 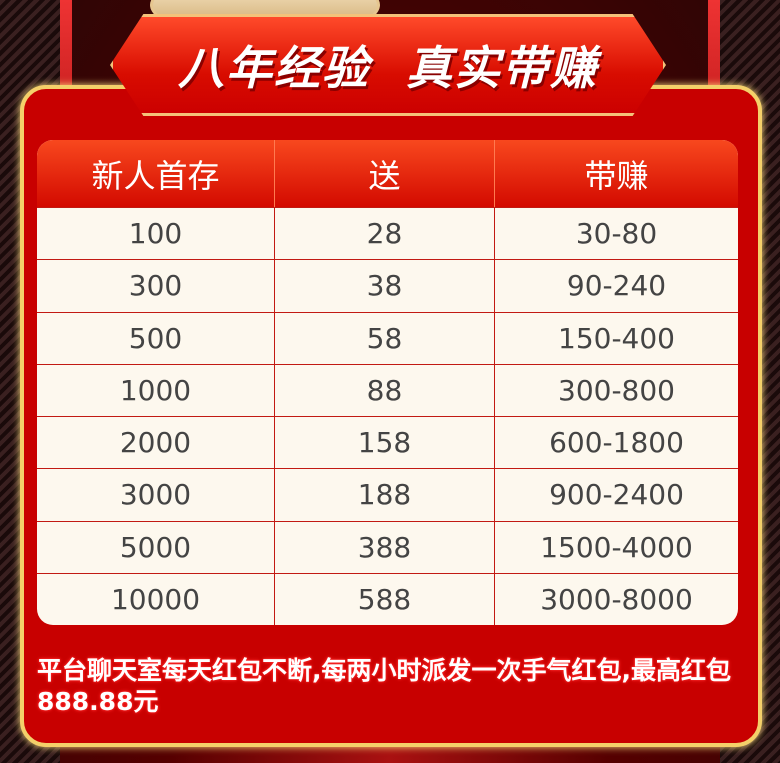 What do you see at coordinates (385, 173) in the screenshot?
I see `header-bonus: 送` at bounding box center [385, 173].